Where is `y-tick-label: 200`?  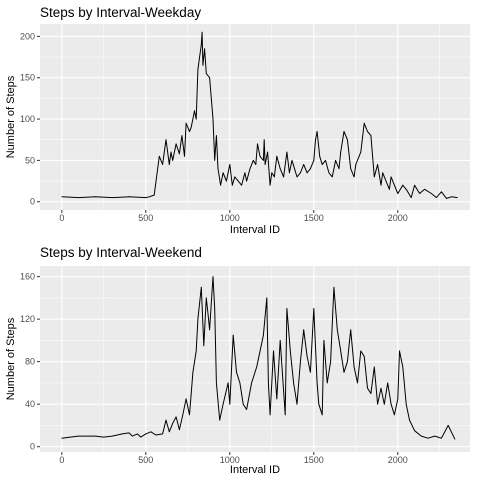
y-tick-label: 200 is located at coordinates (27, 36).